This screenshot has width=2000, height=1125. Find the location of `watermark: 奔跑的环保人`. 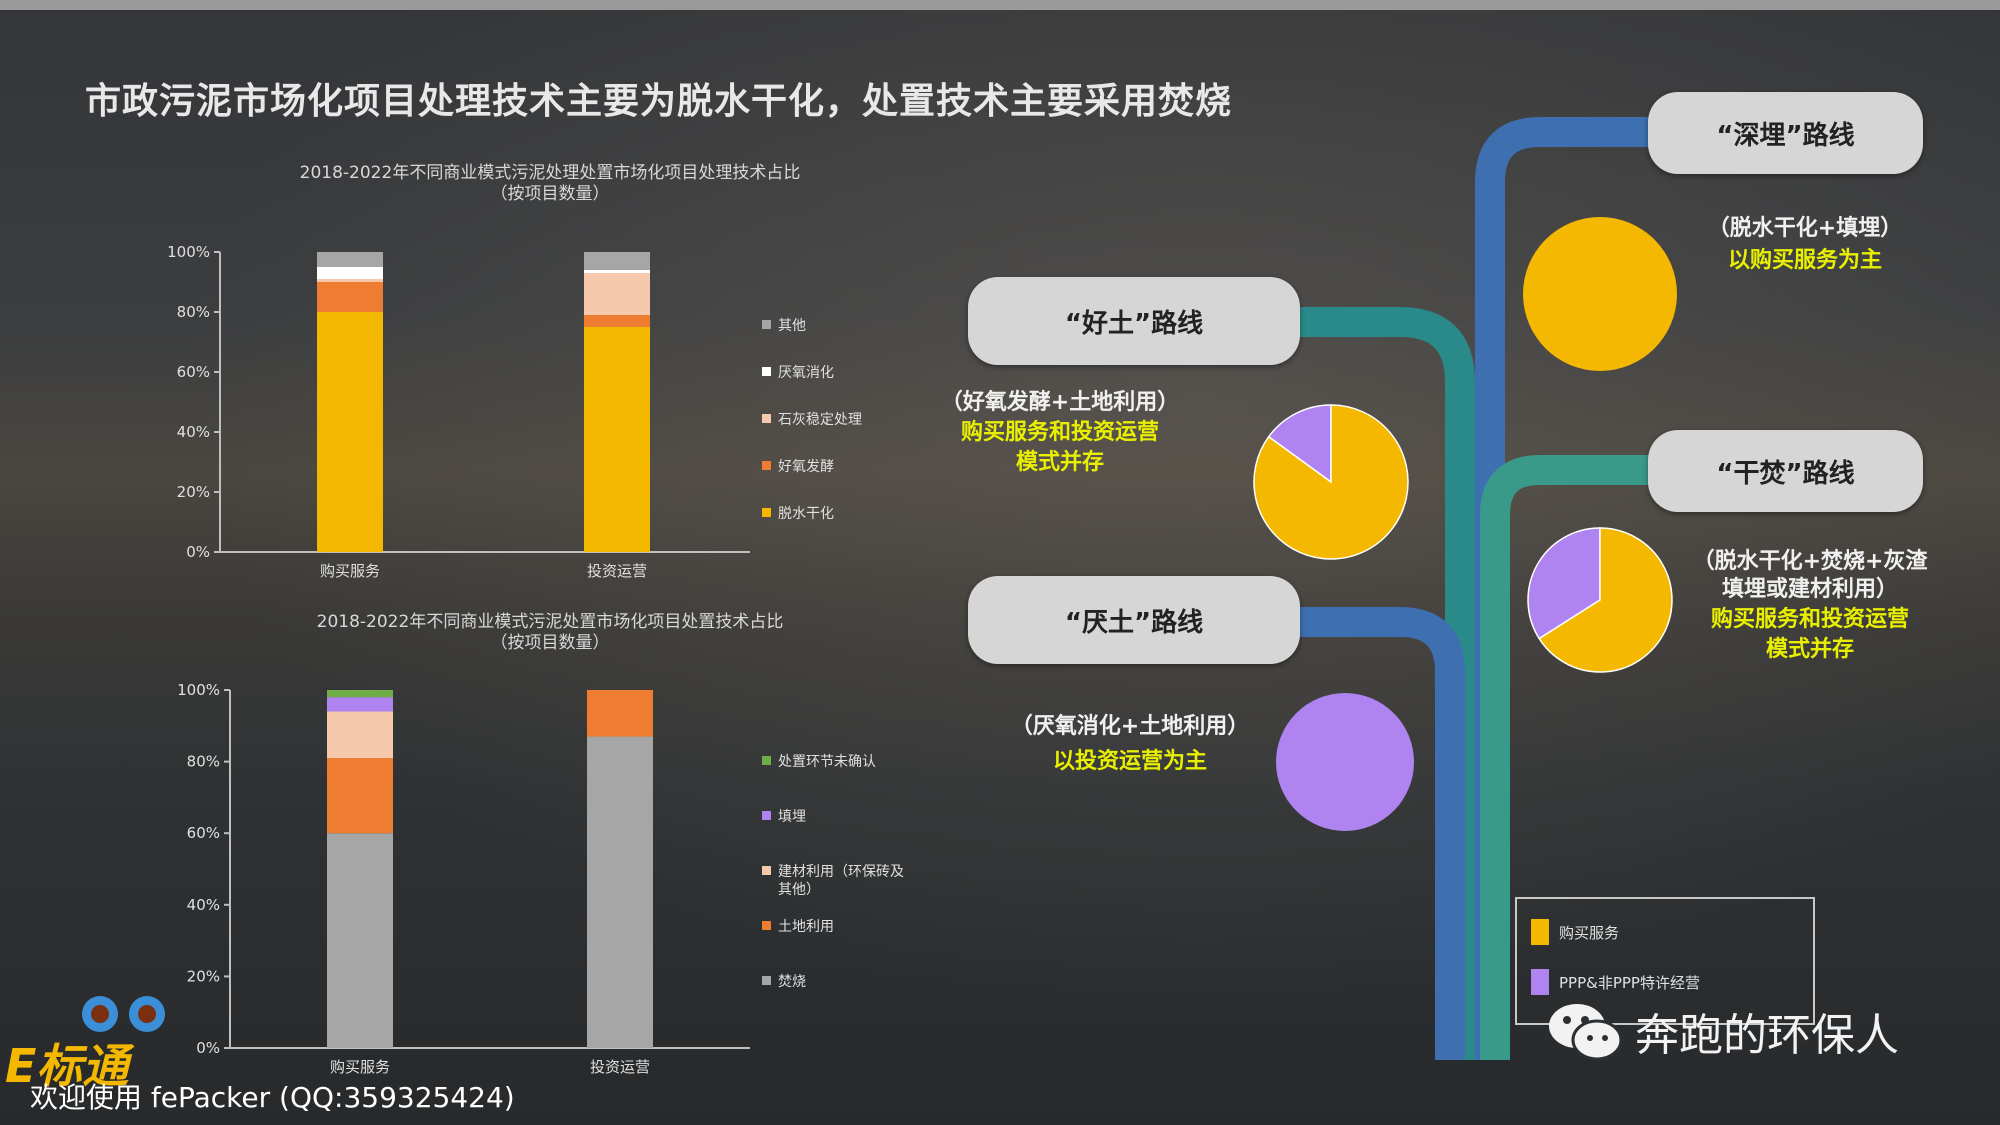

watermark: 奔跑的环保人 is located at coordinates (1722, 1031).